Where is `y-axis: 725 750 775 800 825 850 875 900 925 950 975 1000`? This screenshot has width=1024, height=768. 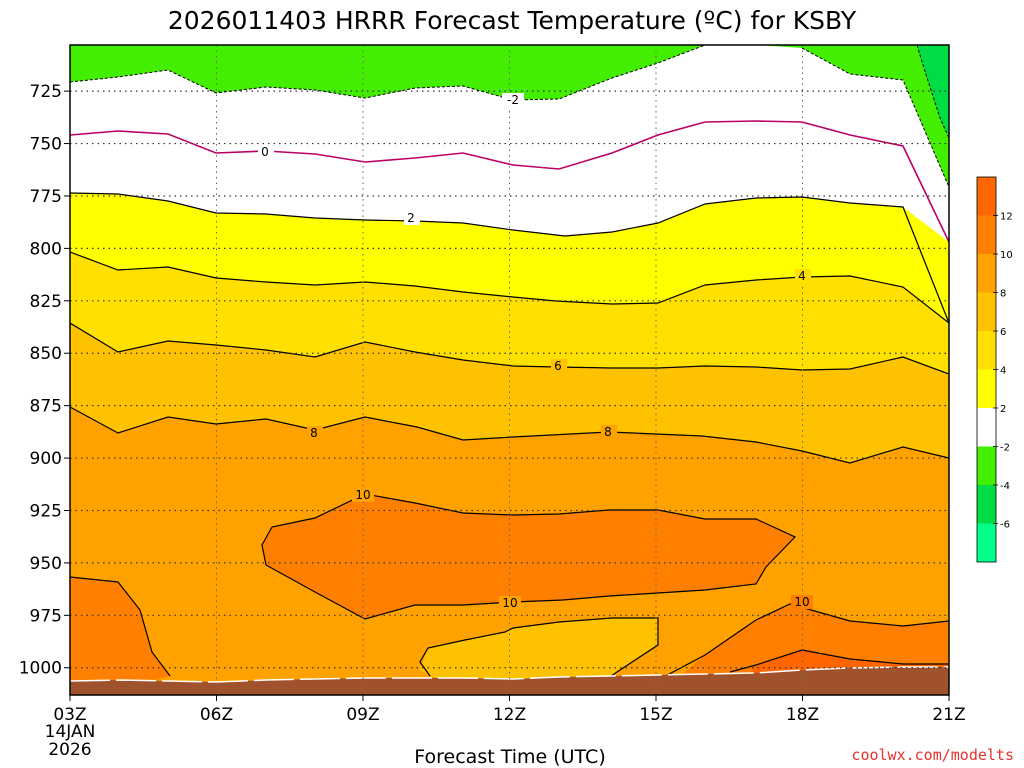
y-axis: 725 750 775 800 825 850 875 900 925 950 975 1000 is located at coordinates (44, 380).